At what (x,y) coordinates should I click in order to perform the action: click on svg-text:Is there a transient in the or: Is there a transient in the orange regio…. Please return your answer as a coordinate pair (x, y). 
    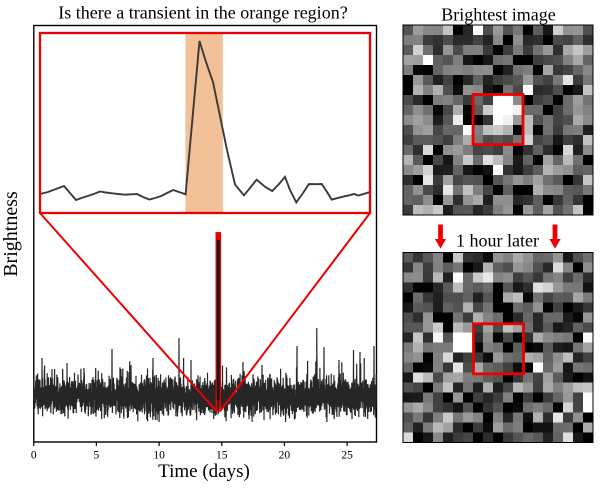
    Looking at the image, I should click on (202, 13).